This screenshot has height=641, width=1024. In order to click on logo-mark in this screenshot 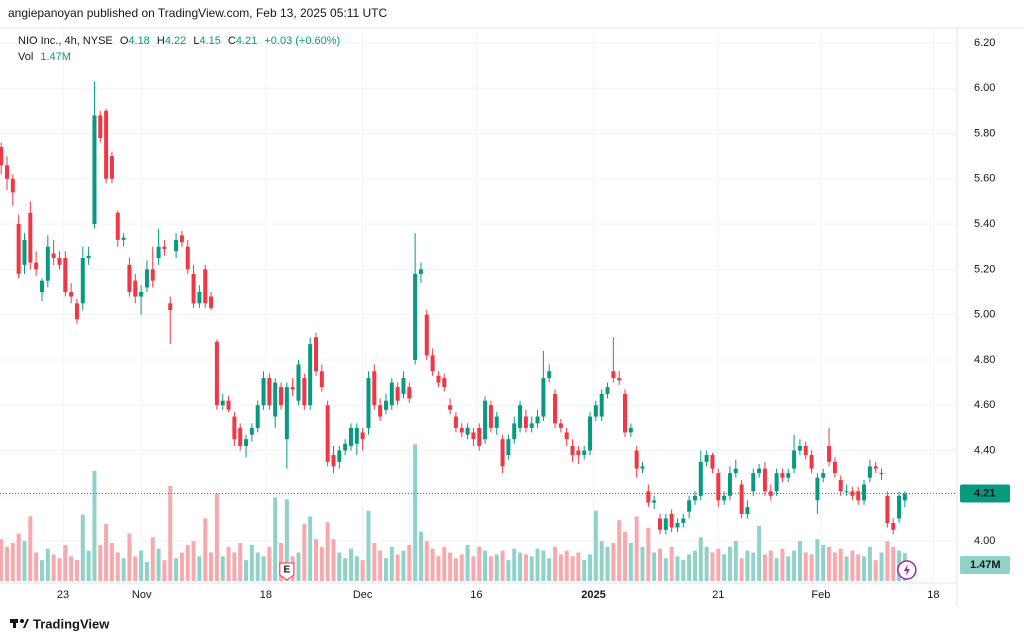, I will do `click(14, 623)`.